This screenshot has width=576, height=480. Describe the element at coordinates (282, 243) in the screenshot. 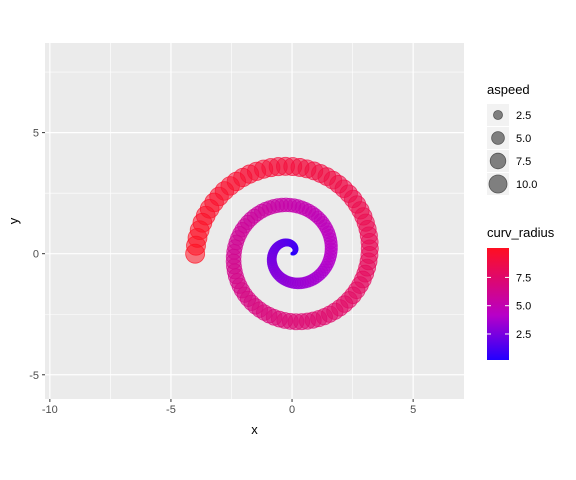

I see `data-points` at that location.